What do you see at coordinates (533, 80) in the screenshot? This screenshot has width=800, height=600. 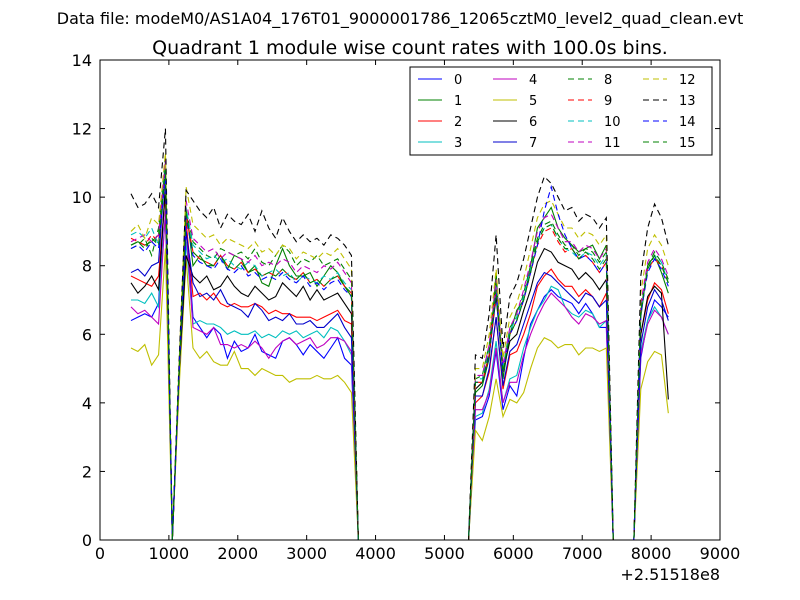 I see `legend-label: 4` at bounding box center [533, 80].